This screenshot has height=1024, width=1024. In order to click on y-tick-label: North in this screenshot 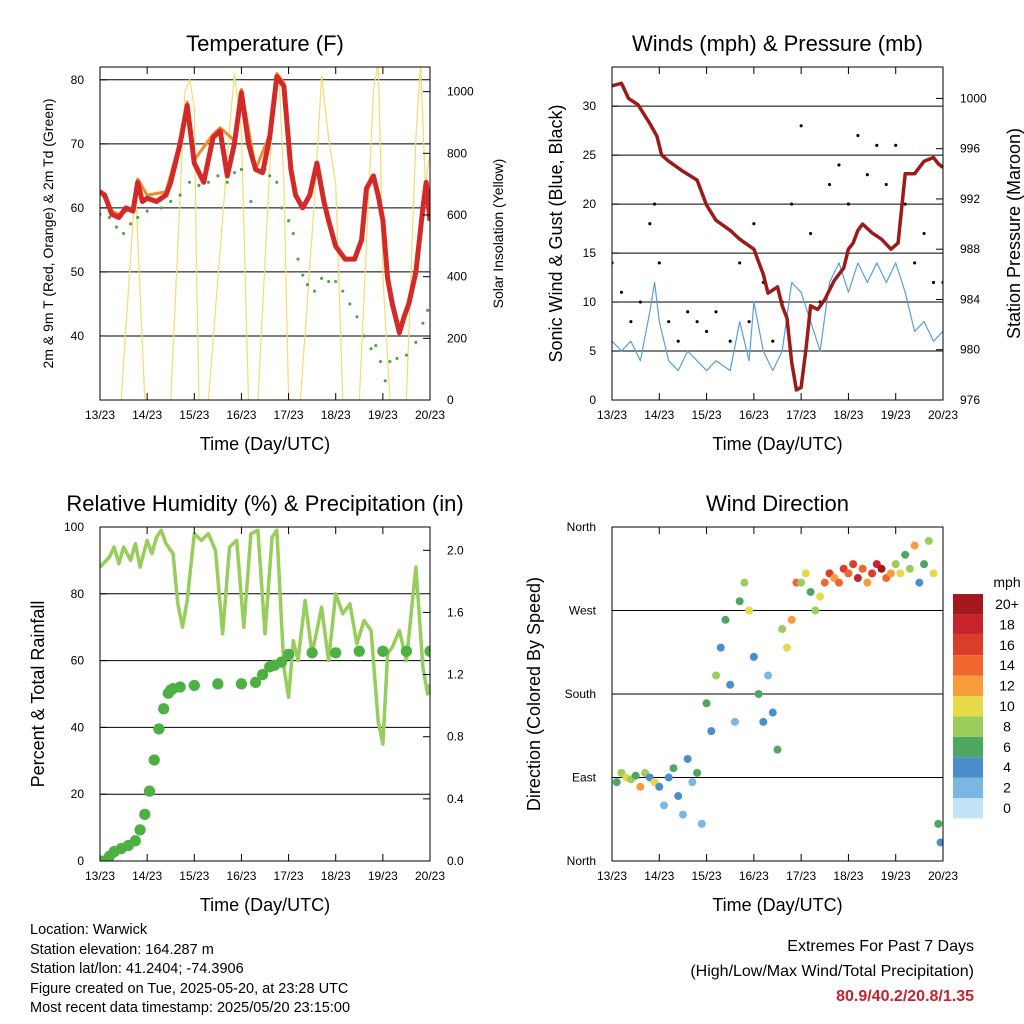, I will do `click(581, 861)`.